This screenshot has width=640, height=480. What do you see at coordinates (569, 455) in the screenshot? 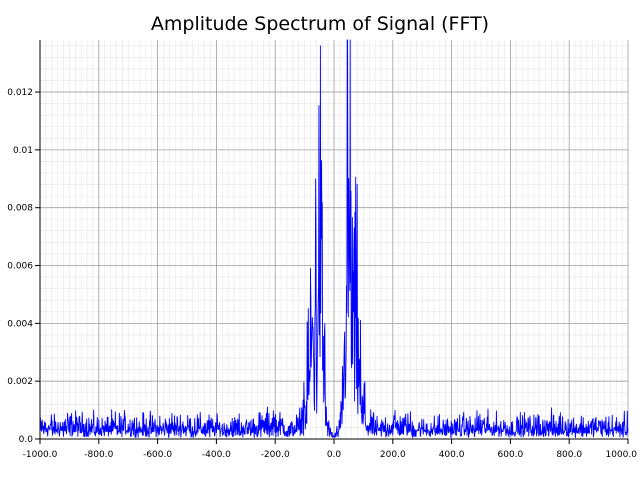
I see `x-tick-label: 800.0` at bounding box center [569, 455].